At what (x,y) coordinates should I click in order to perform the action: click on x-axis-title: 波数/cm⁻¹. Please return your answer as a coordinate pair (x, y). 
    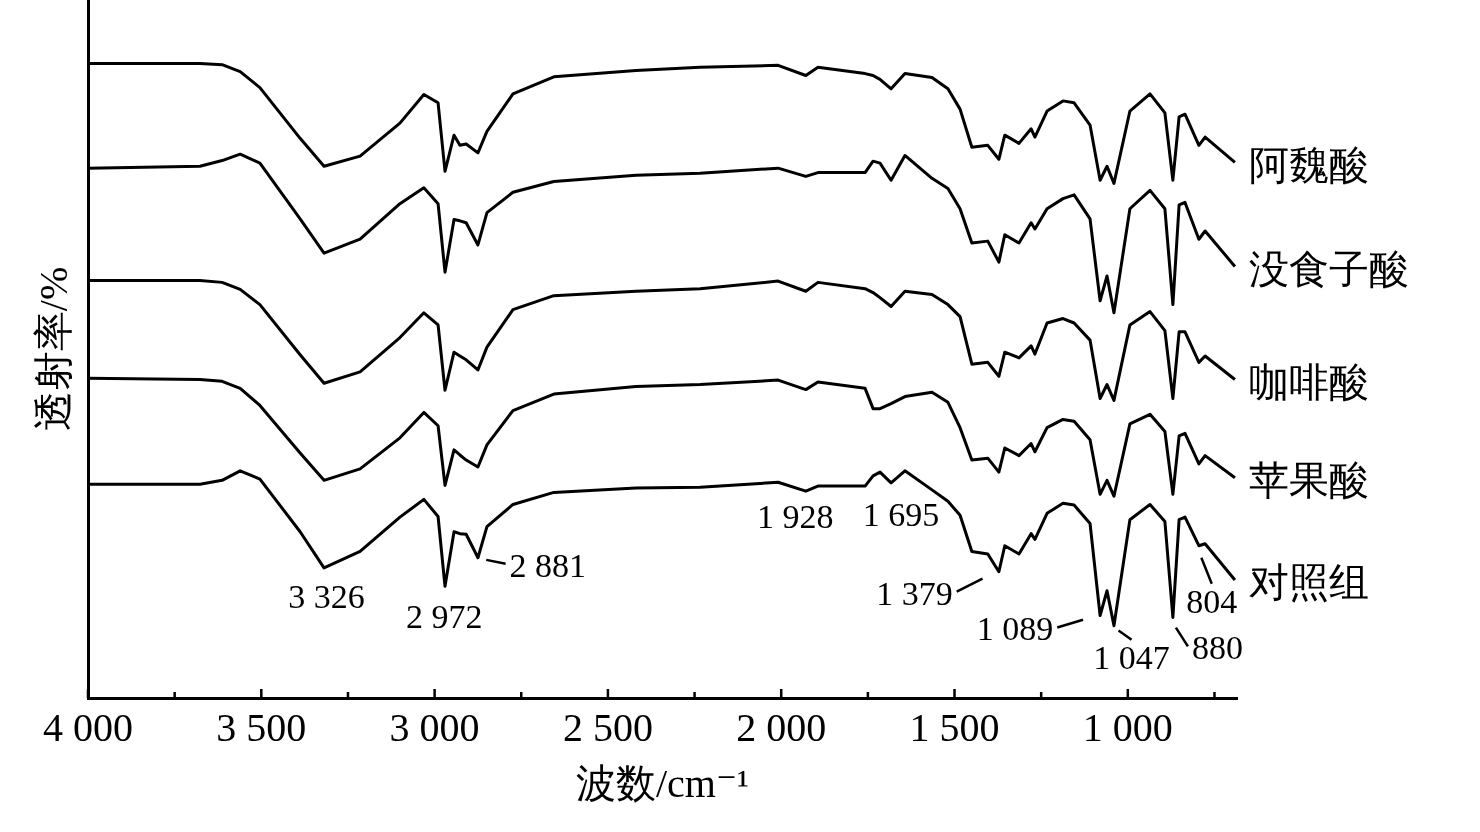
    Looking at the image, I should click on (662, 783).